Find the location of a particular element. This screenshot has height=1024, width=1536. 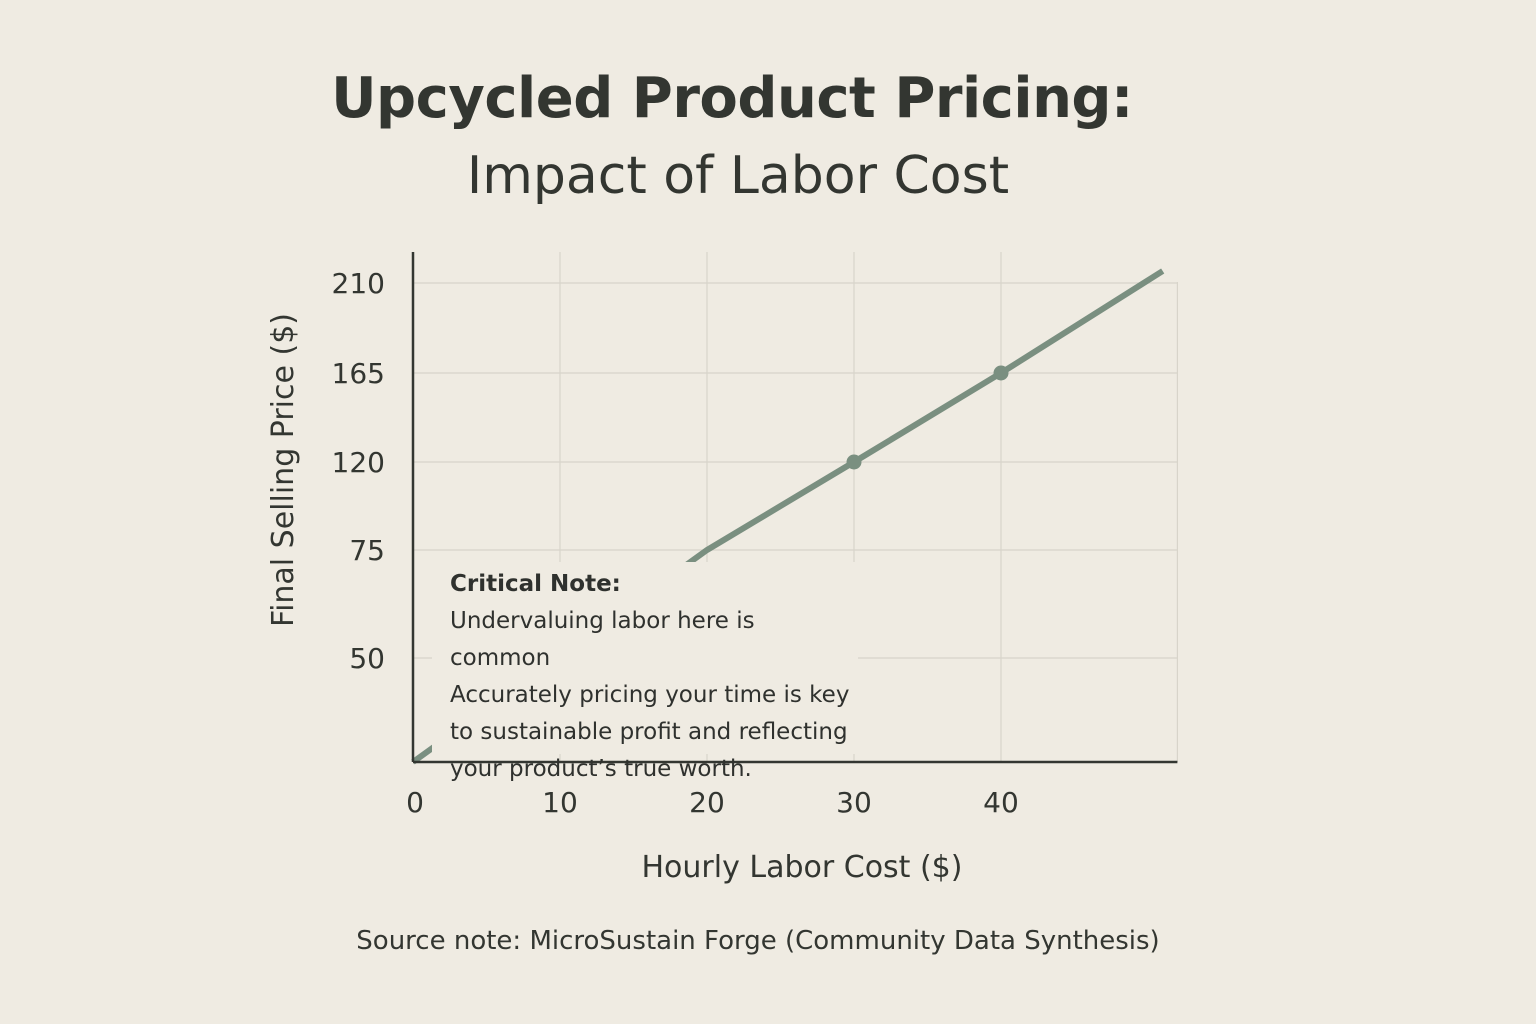

note-line: Accurately pricing your time is key is located at coordinates (650, 695).